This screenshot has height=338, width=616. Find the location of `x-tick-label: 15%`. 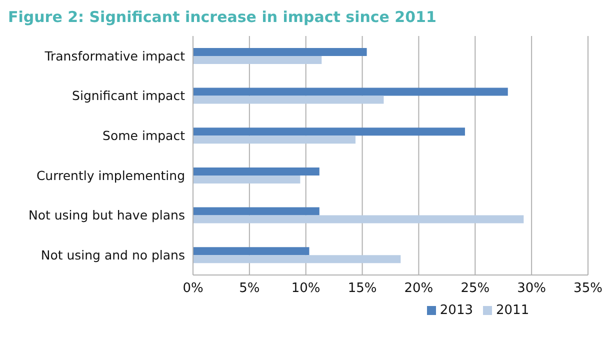

x-tick-label: 15% is located at coordinates (362, 288).